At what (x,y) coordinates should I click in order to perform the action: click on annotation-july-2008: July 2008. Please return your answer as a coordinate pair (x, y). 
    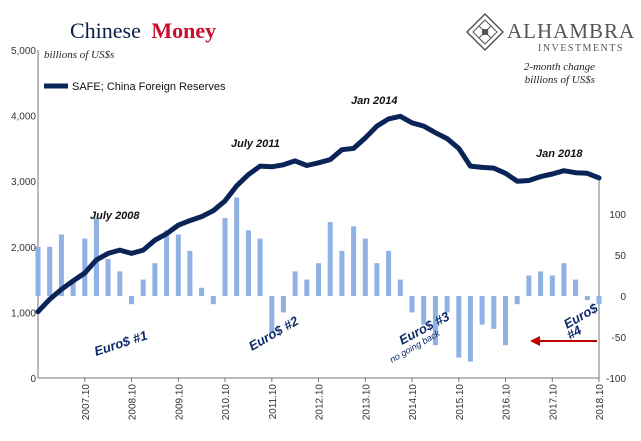
    Looking at the image, I should click on (115, 216).